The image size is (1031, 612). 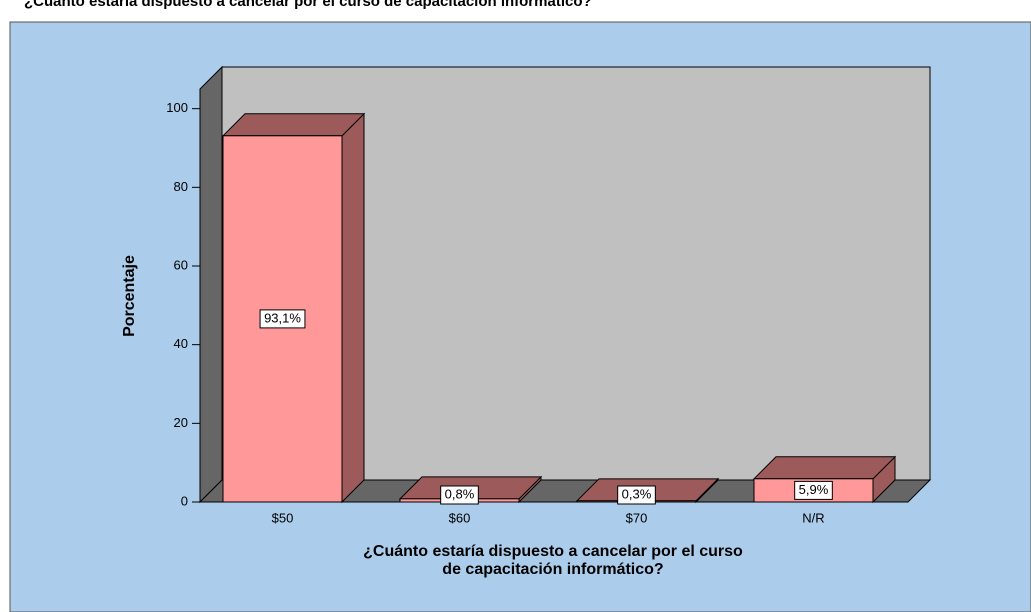 I want to click on value-label: 93,1%, so click(x=282, y=317).